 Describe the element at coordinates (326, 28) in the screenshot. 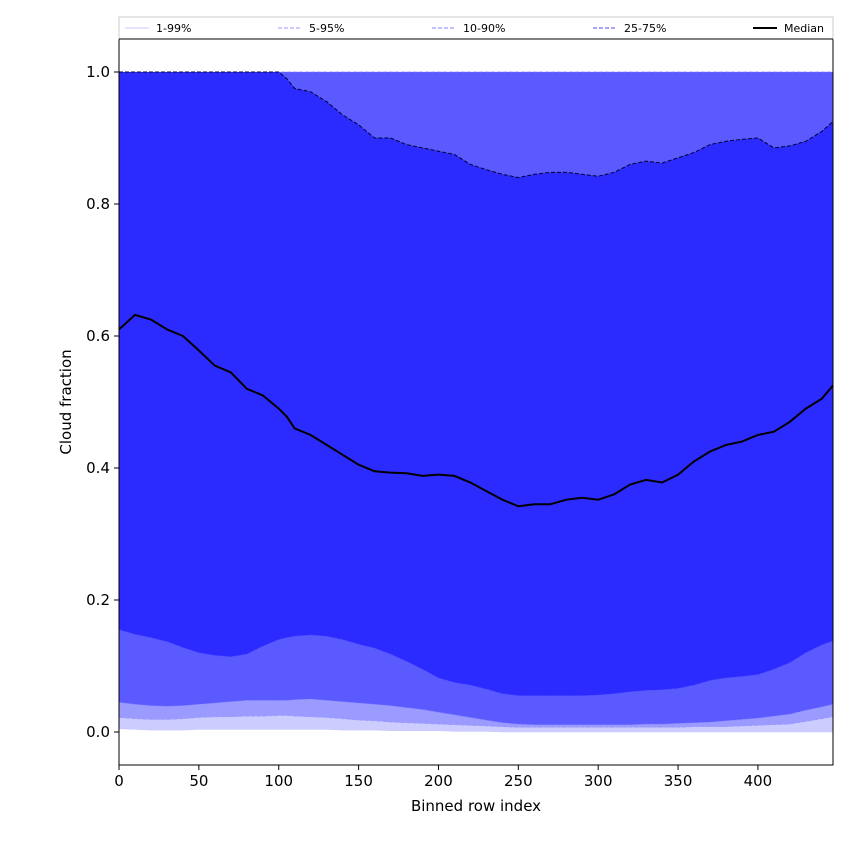

I see `legend-label: 5-95%` at that location.